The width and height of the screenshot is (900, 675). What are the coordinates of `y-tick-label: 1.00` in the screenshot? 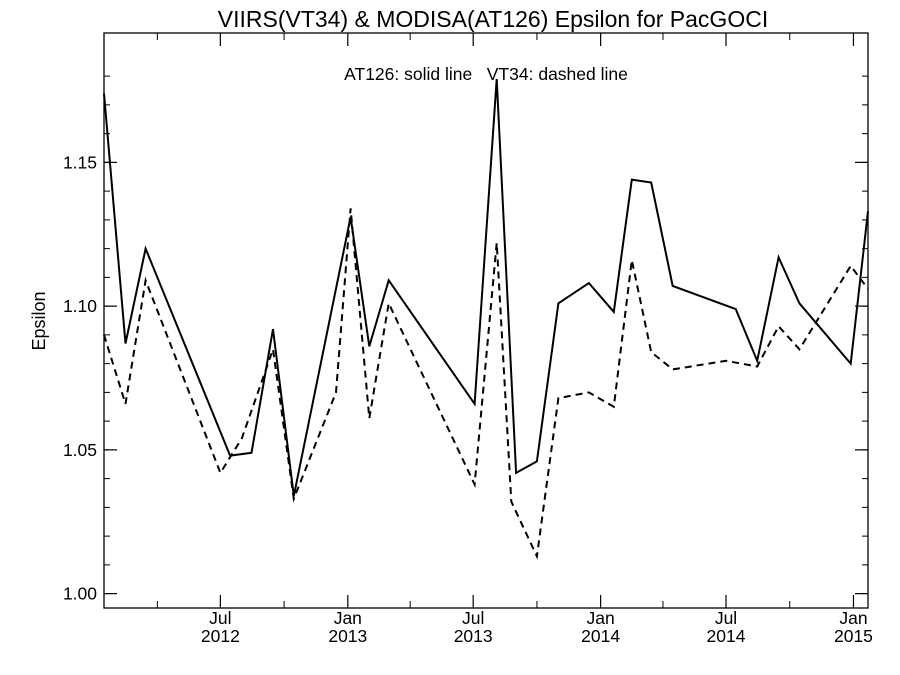 It's located at (80, 594).